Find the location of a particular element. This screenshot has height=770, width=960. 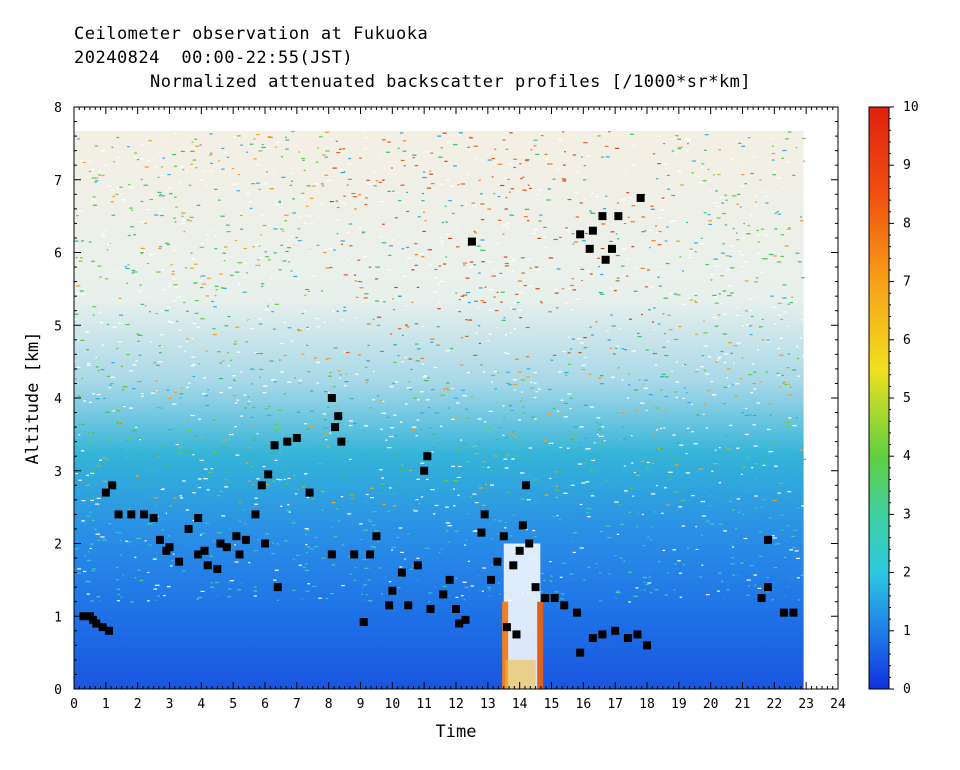

x-tick-label: 10 is located at coordinates (393, 704).